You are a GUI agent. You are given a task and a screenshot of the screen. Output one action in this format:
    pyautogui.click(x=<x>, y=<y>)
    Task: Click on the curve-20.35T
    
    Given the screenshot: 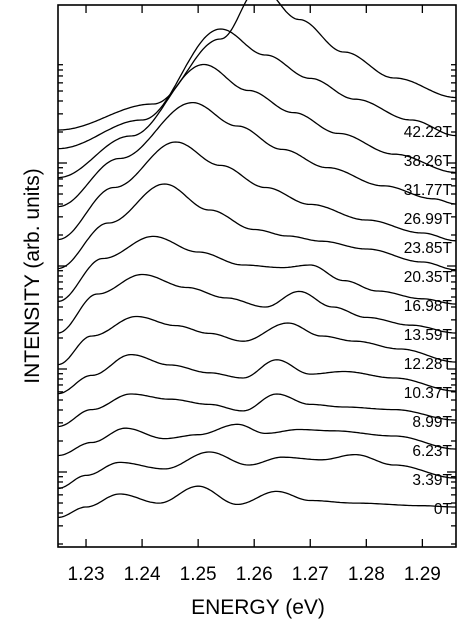 What is the action you would take?
    pyautogui.click(x=257, y=227)
    